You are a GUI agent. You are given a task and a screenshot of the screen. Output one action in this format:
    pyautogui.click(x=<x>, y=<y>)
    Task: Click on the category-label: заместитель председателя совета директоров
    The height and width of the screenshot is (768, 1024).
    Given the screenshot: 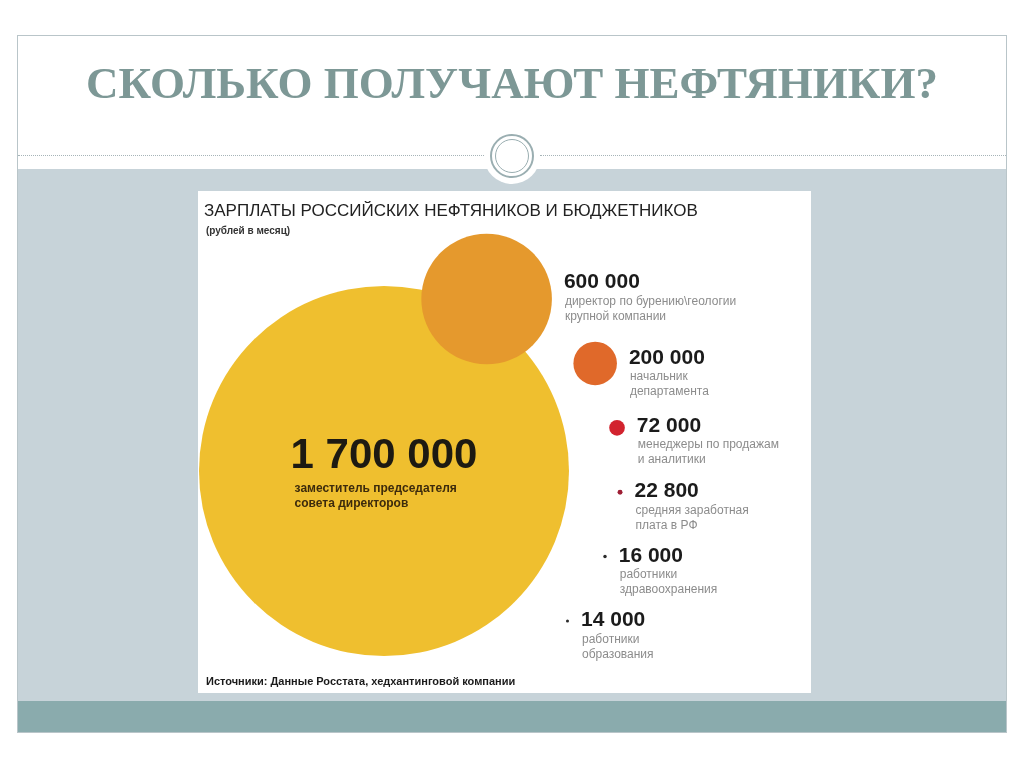 What is the action you would take?
    pyautogui.click(x=375, y=496)
    